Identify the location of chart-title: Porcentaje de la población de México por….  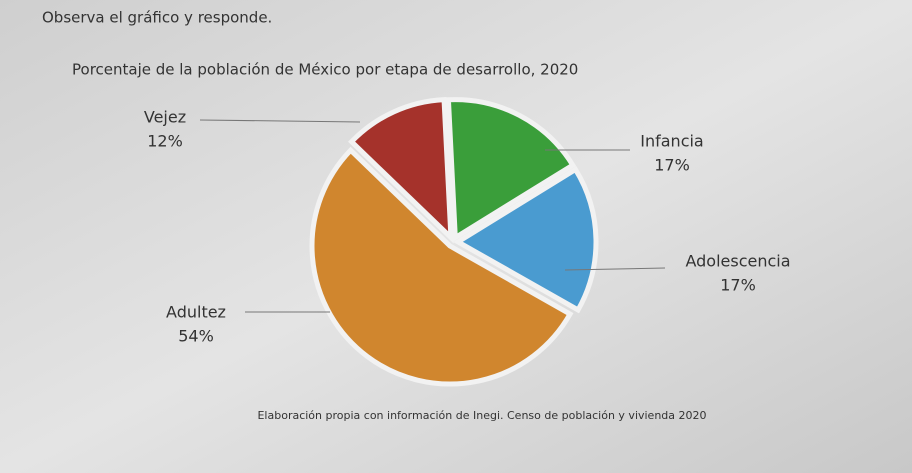
(325, 70).